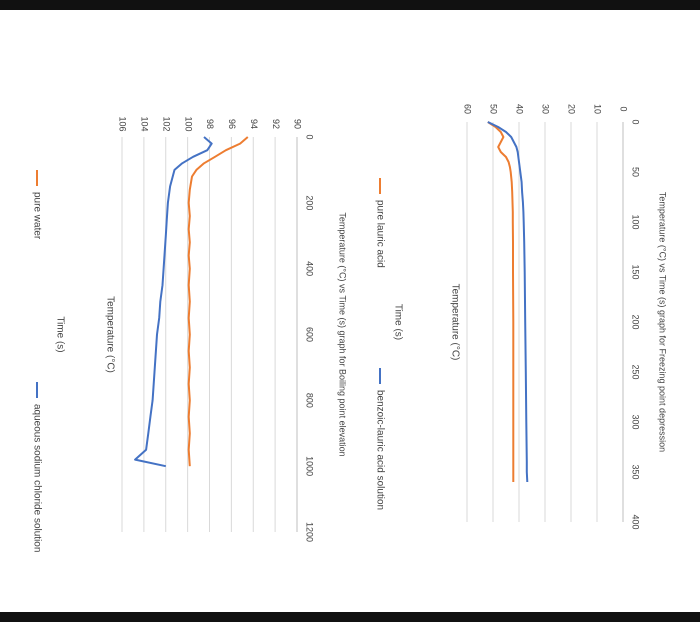 The image size is (700, 622). I want to click on y-tick-label: 98, so click(210, 124).